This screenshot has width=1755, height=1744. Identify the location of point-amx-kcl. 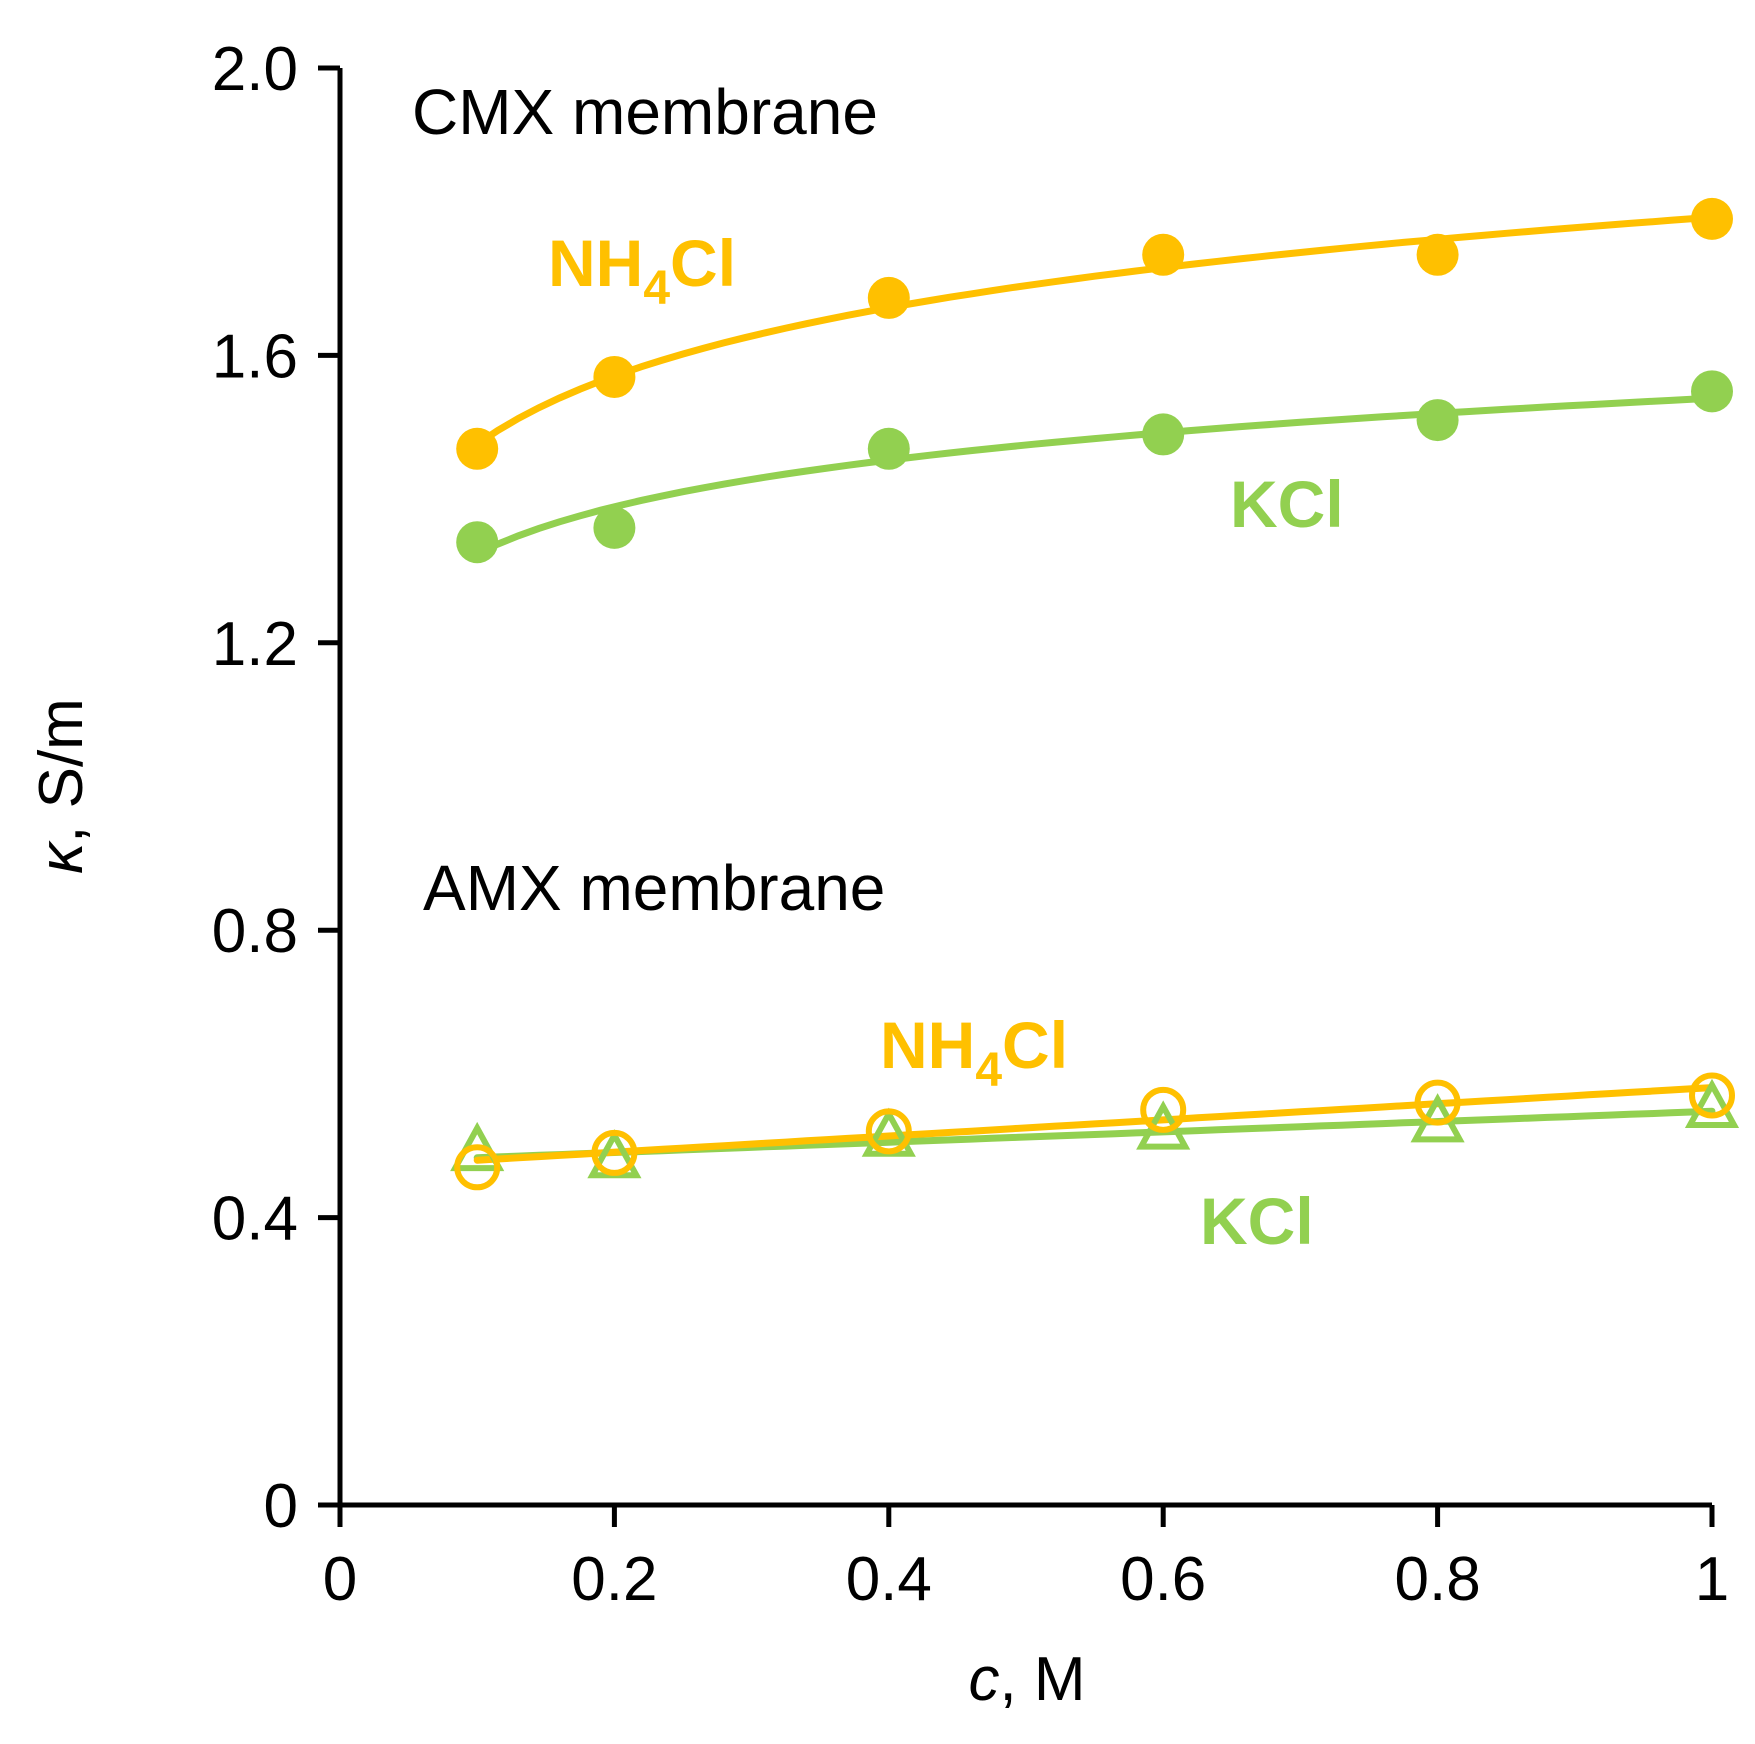
(1712, 1103).